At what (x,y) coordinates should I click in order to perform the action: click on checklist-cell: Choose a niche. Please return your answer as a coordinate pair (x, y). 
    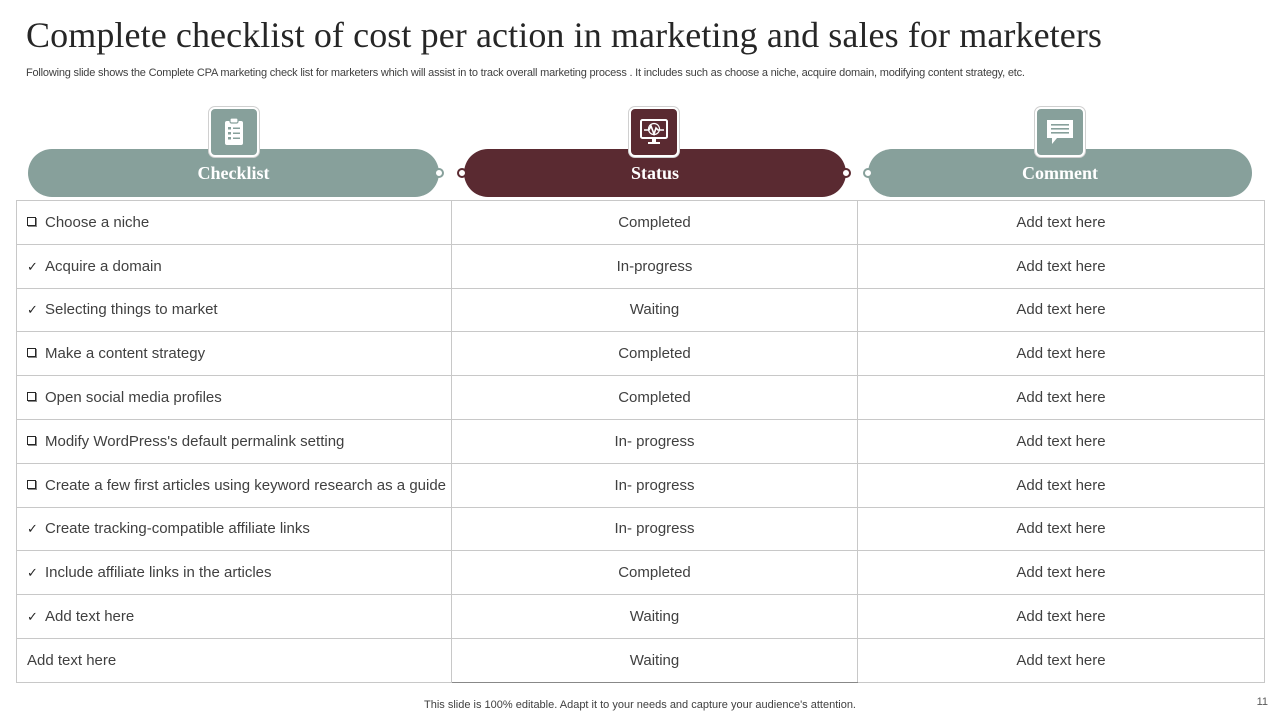
    Looking at the image, I should click on (234, 222).